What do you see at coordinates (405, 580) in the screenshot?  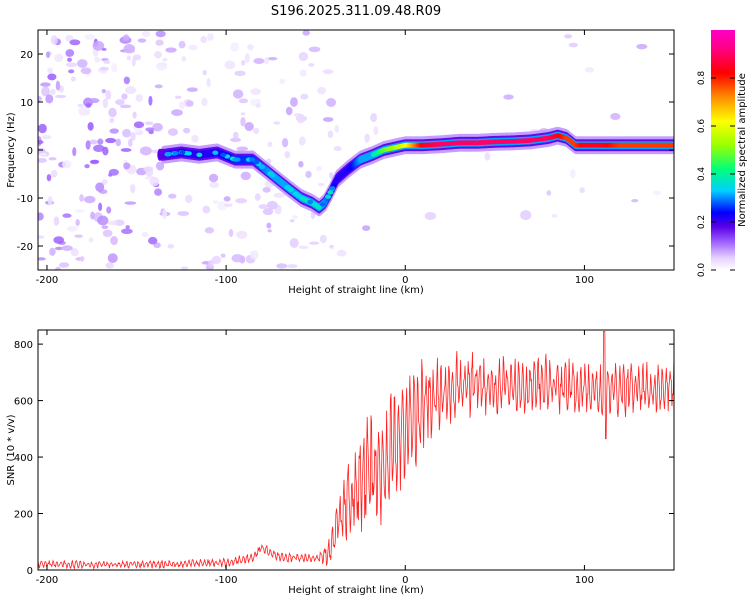 I see `snr-xtick-label: 0` at bounding box center [405, 580].